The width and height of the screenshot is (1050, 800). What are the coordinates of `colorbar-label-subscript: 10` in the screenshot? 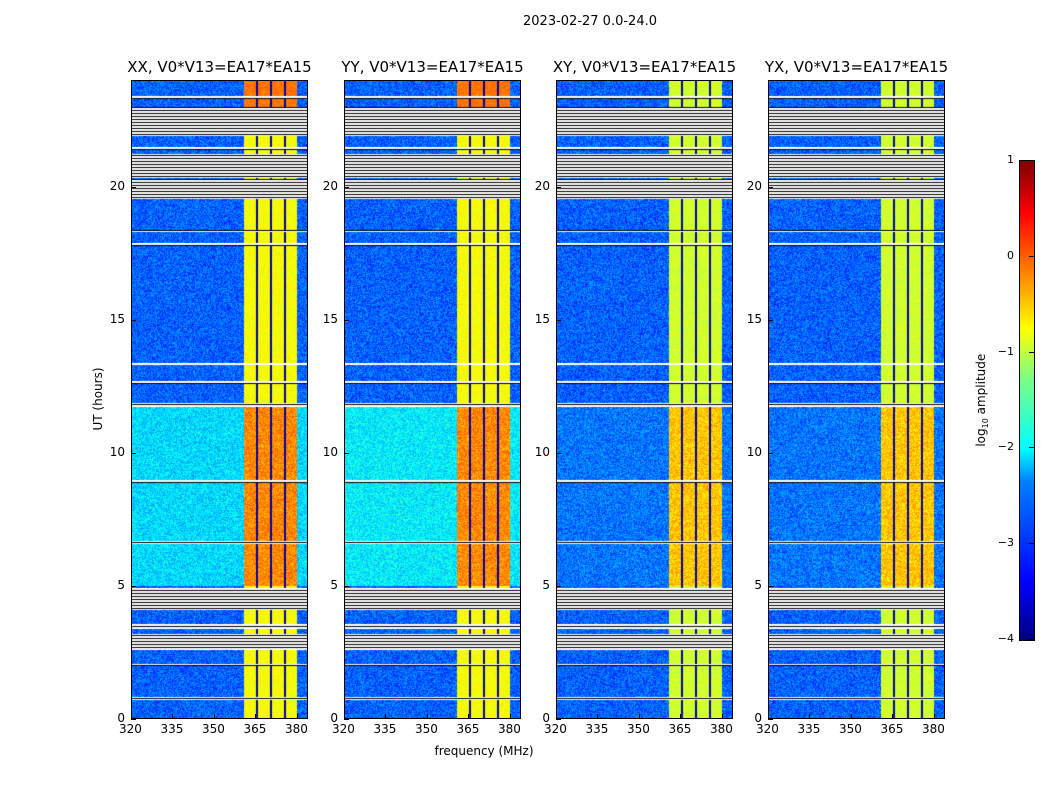 It's located at (986, 423).